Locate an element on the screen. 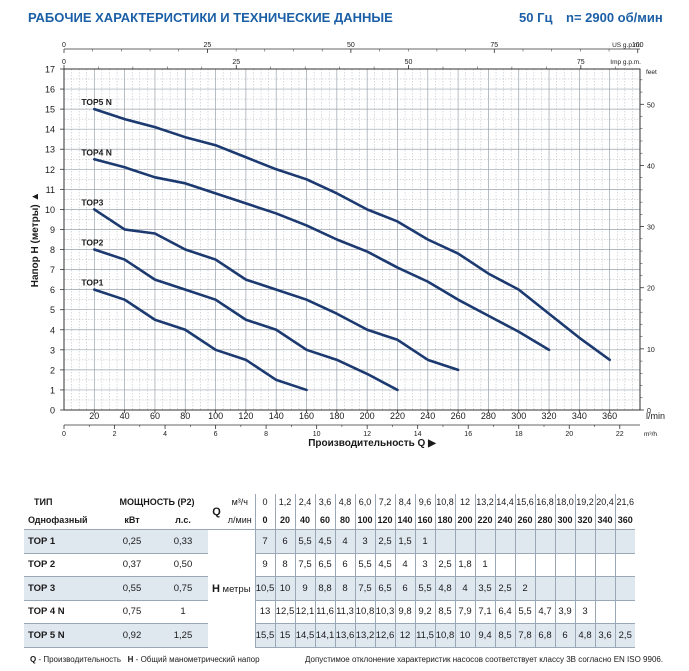 The width and height of the screenshot is (689, 671). row-head-value: 10,8 is located at coordinates (364, 612).